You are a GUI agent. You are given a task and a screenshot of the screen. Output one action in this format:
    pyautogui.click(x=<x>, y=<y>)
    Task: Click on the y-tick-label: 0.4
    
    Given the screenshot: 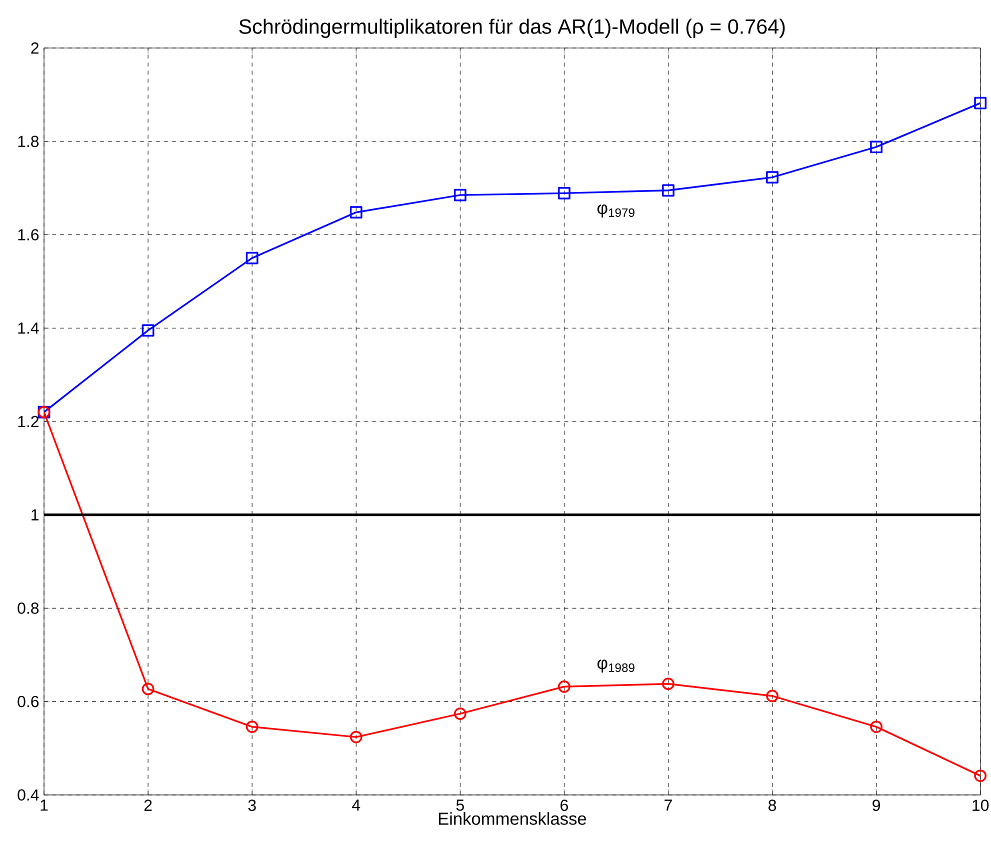 What is the action you would take?
    pyautogui.click(x=28, y=795)
    